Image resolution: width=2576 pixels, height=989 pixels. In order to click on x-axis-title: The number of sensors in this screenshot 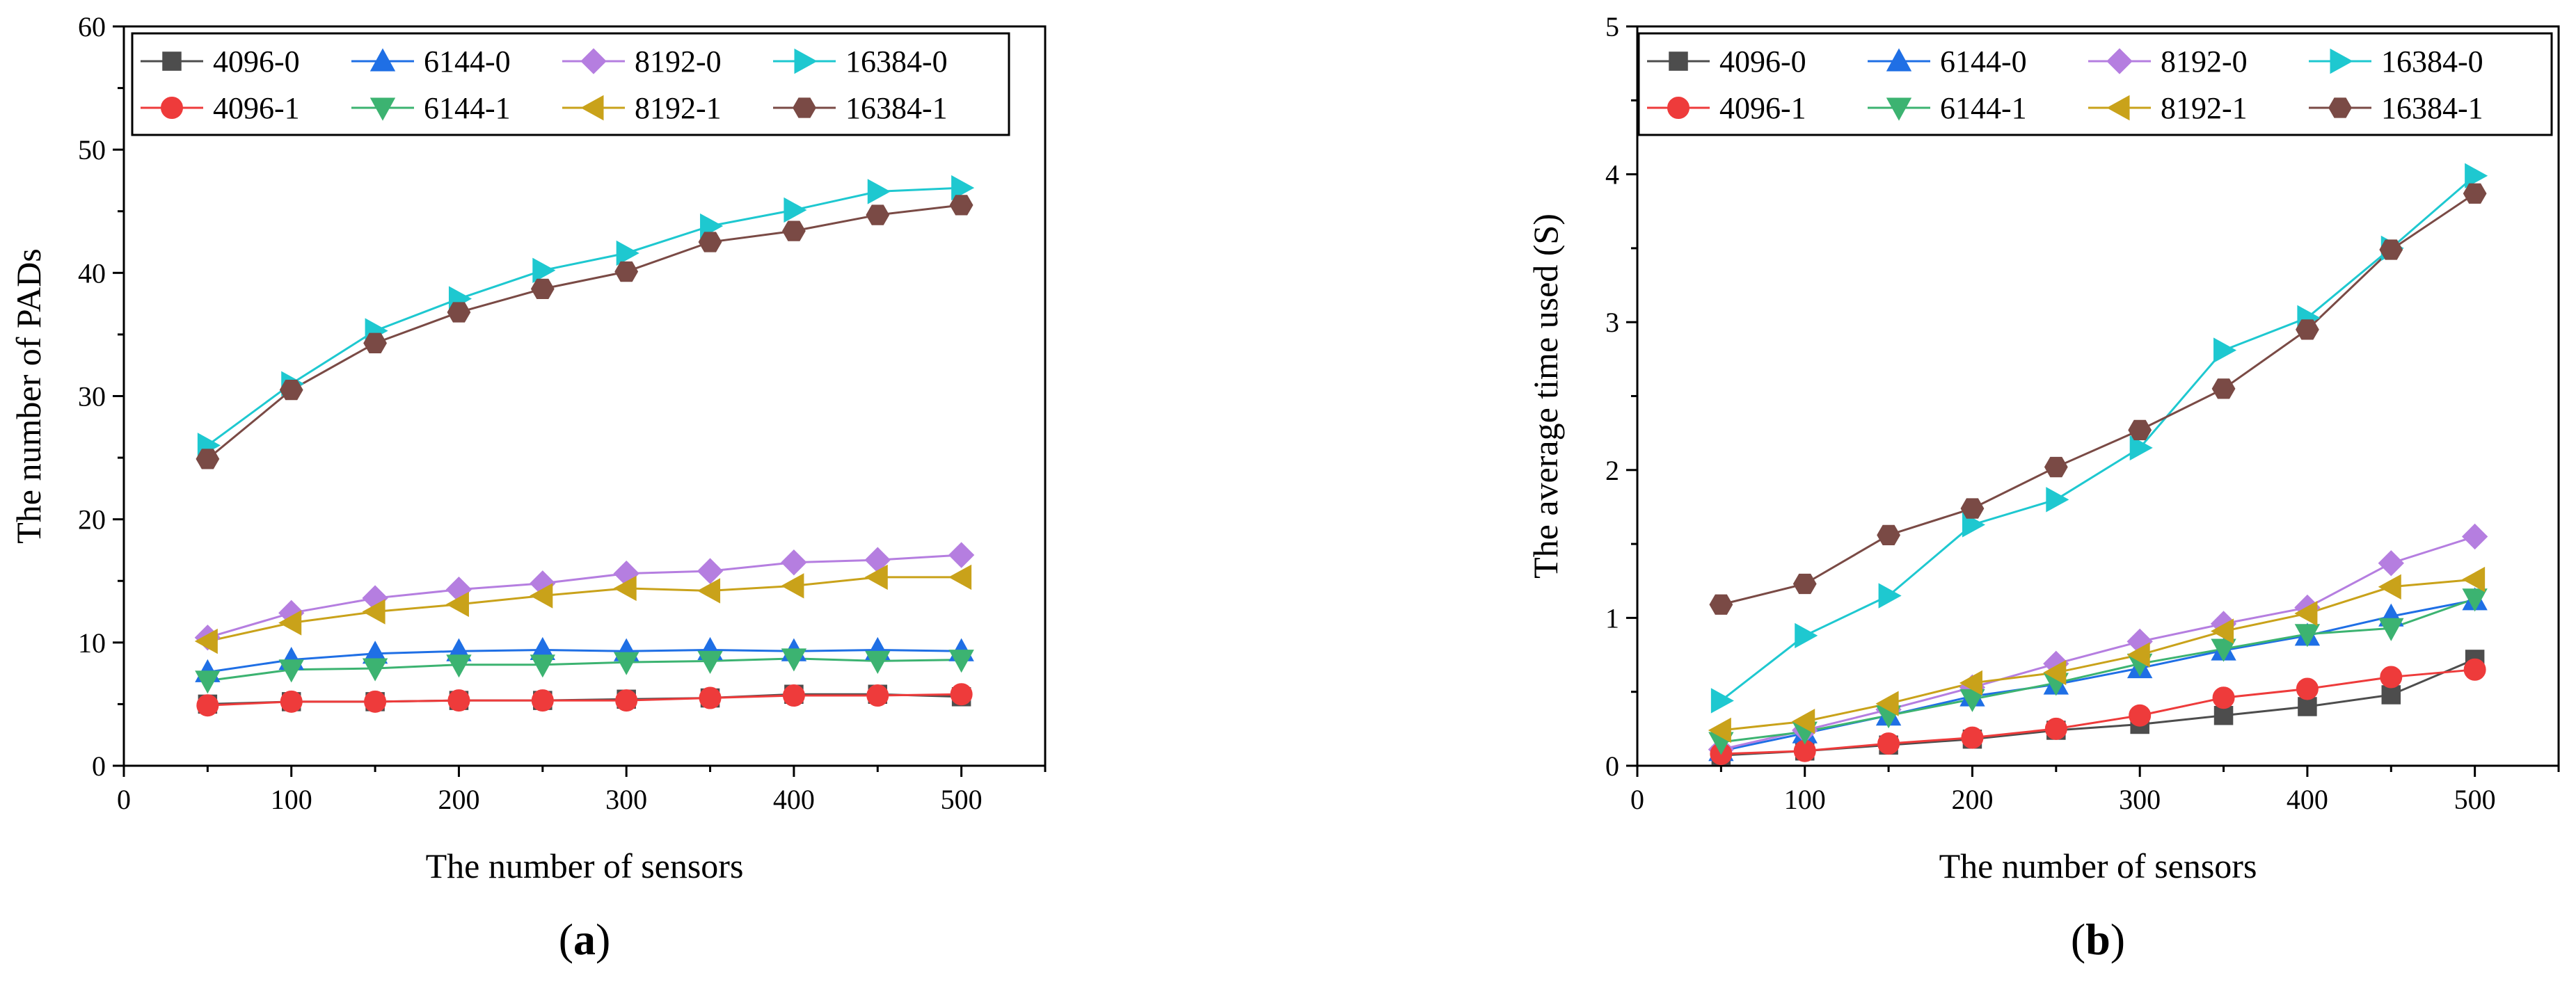, I will do `click(585, 865)`.